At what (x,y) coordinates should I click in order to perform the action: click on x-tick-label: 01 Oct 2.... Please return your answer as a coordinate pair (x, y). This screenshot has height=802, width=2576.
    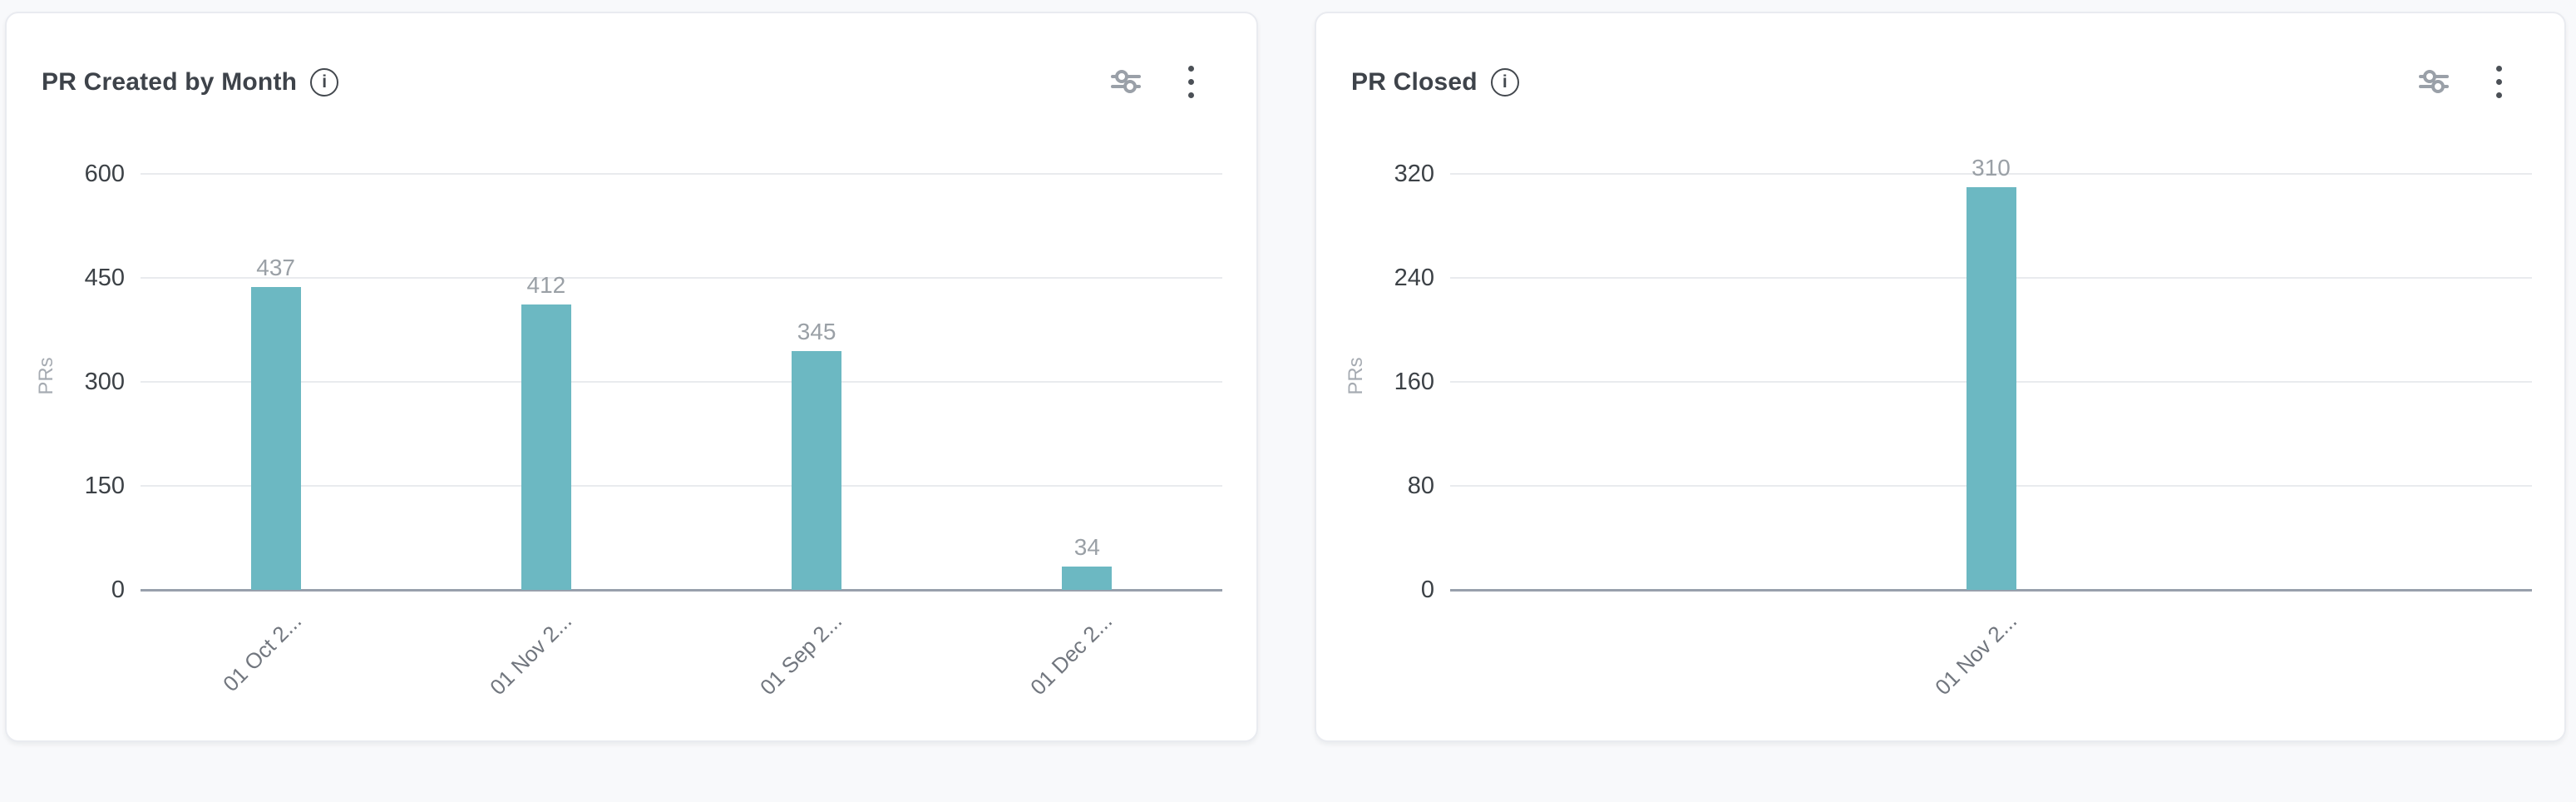
    Looking at the image, I should click on (261, 652).